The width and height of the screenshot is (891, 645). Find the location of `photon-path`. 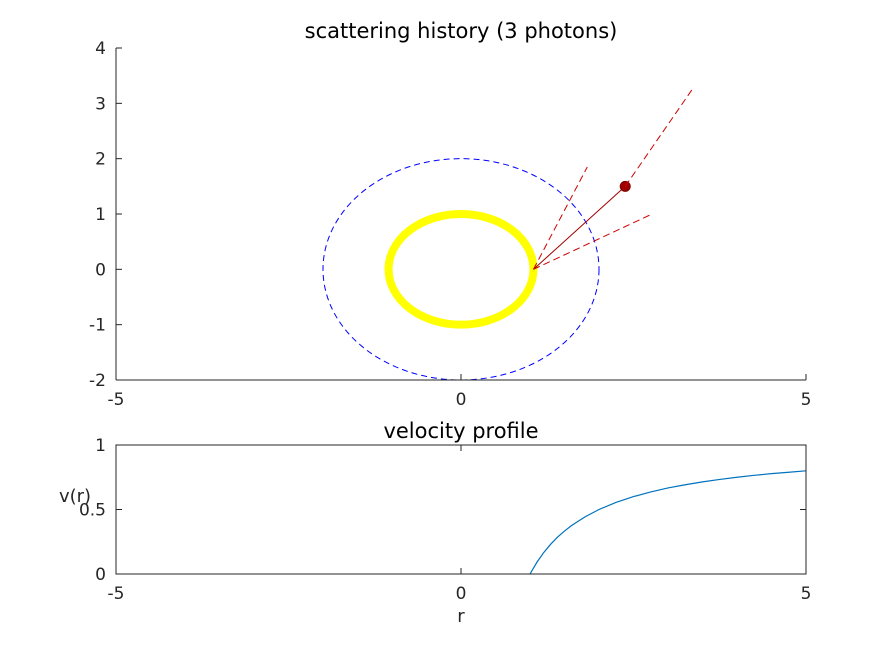

photon-path is located at coordinates (579, 227).